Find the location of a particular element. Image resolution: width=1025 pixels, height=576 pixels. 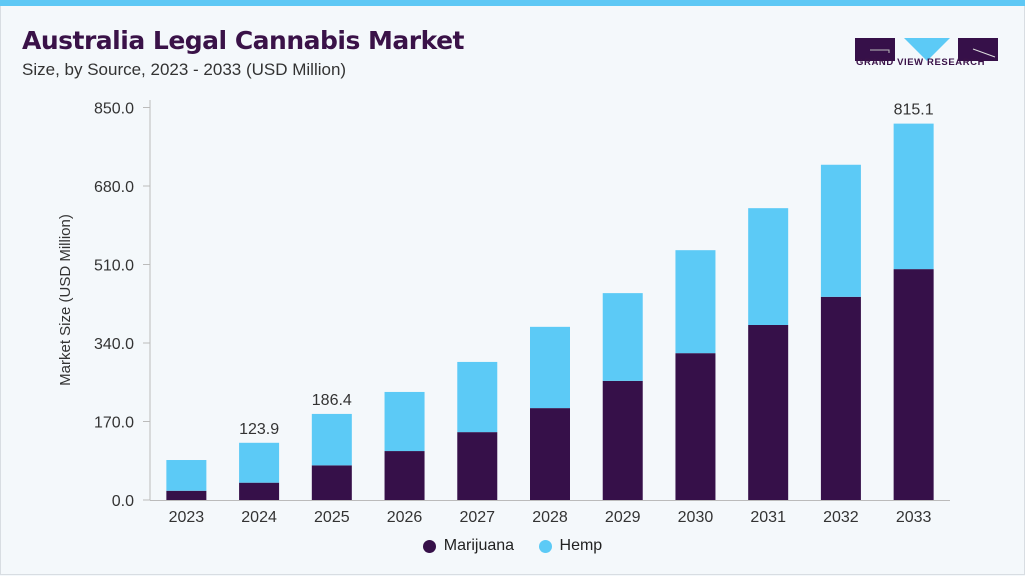

x-tick-label: 2029 is located at coordinates (623, 517).